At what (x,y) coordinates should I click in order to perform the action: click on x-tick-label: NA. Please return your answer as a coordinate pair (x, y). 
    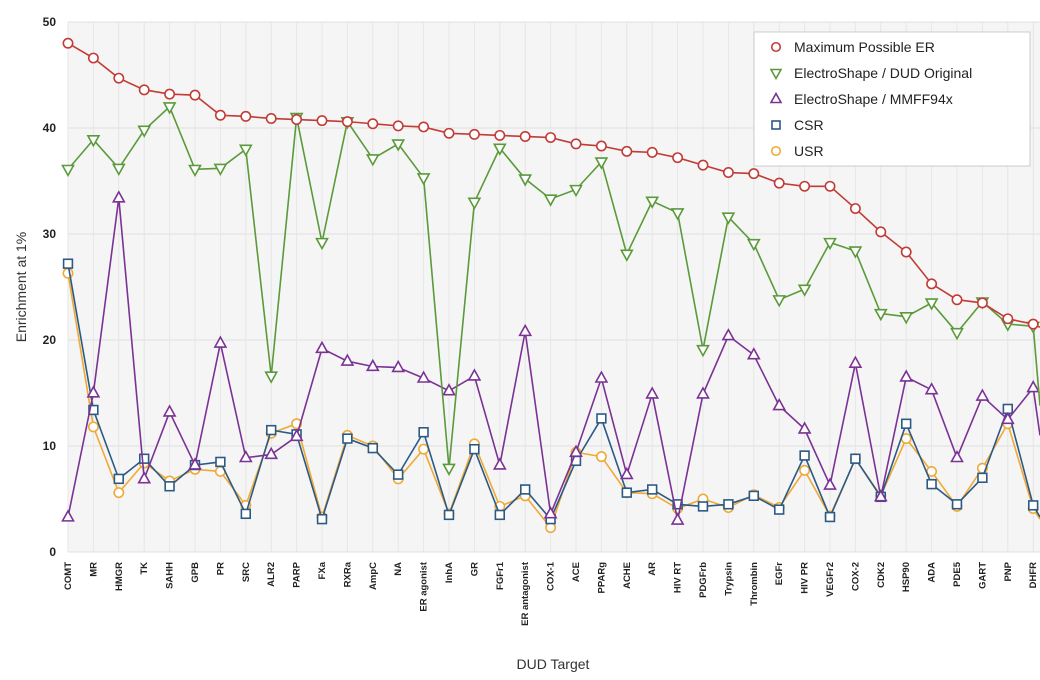
    Looking at the image, I should click on (398, 569).